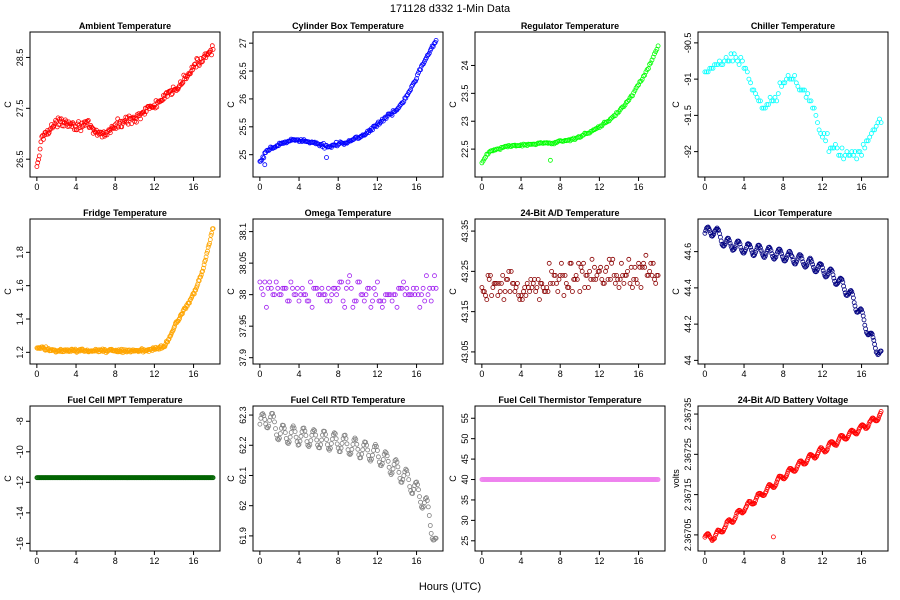  I want to click on outlier-point, so click(550, 160).